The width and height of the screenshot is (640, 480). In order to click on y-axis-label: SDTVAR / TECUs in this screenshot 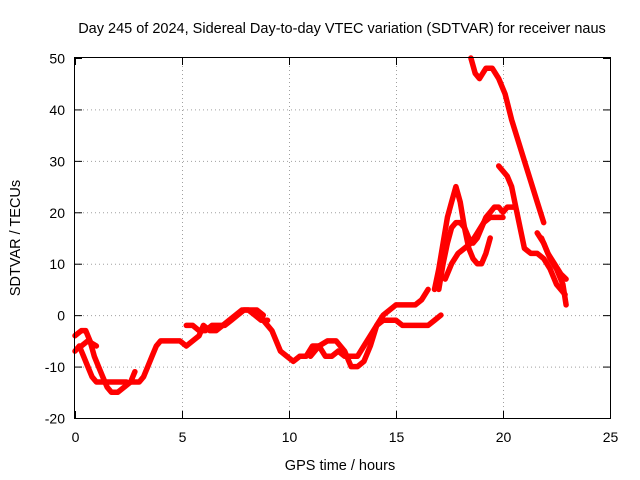, I will do `click(16, 238)`.